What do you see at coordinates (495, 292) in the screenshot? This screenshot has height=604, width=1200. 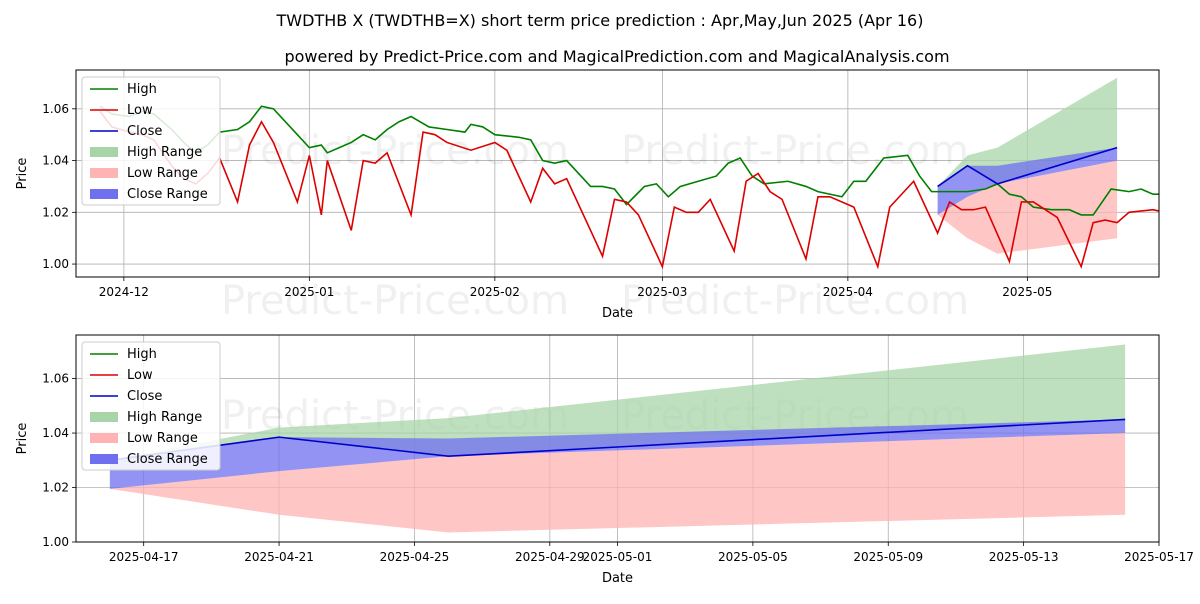 I see `x-tick-label: 2025-02` at bounding box center [495, 292].